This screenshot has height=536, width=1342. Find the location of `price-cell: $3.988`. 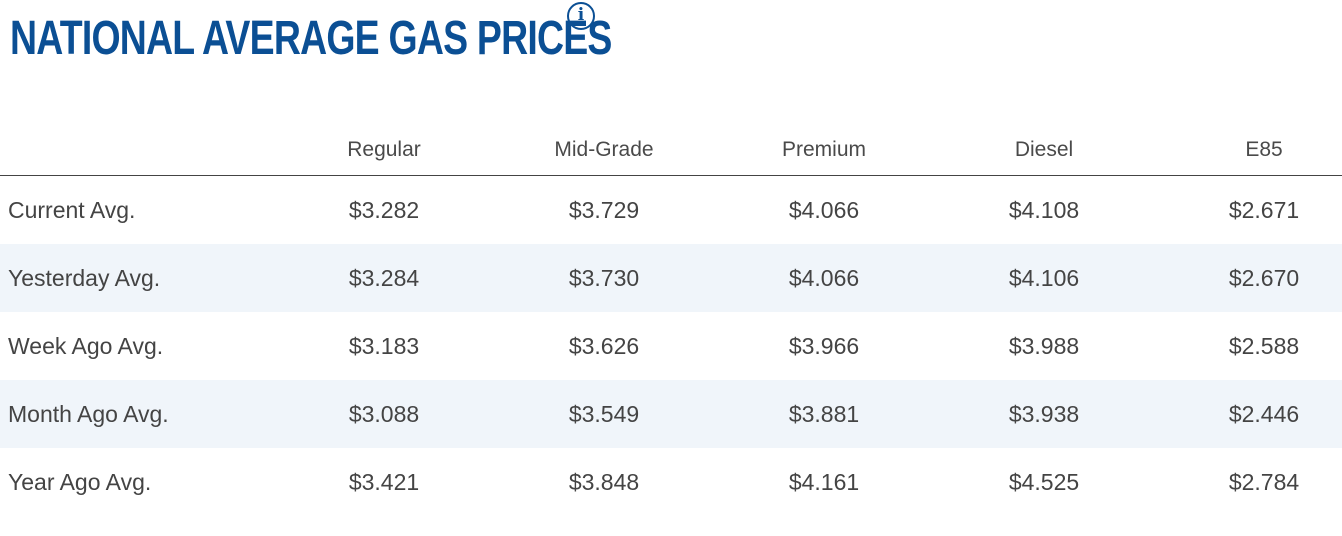

price-cell: $3.988 is located at coordinates (1044, 345).